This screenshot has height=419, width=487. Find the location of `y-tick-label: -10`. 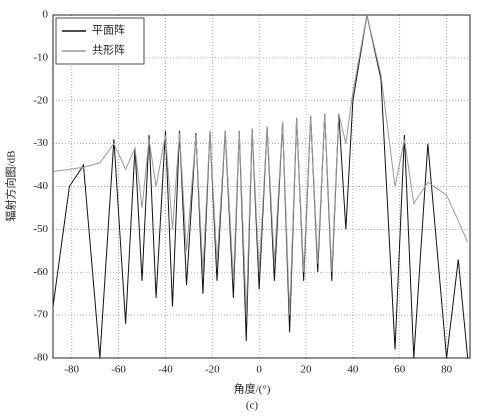

y-tick-label: -10 is located at coordinates (40, 57).